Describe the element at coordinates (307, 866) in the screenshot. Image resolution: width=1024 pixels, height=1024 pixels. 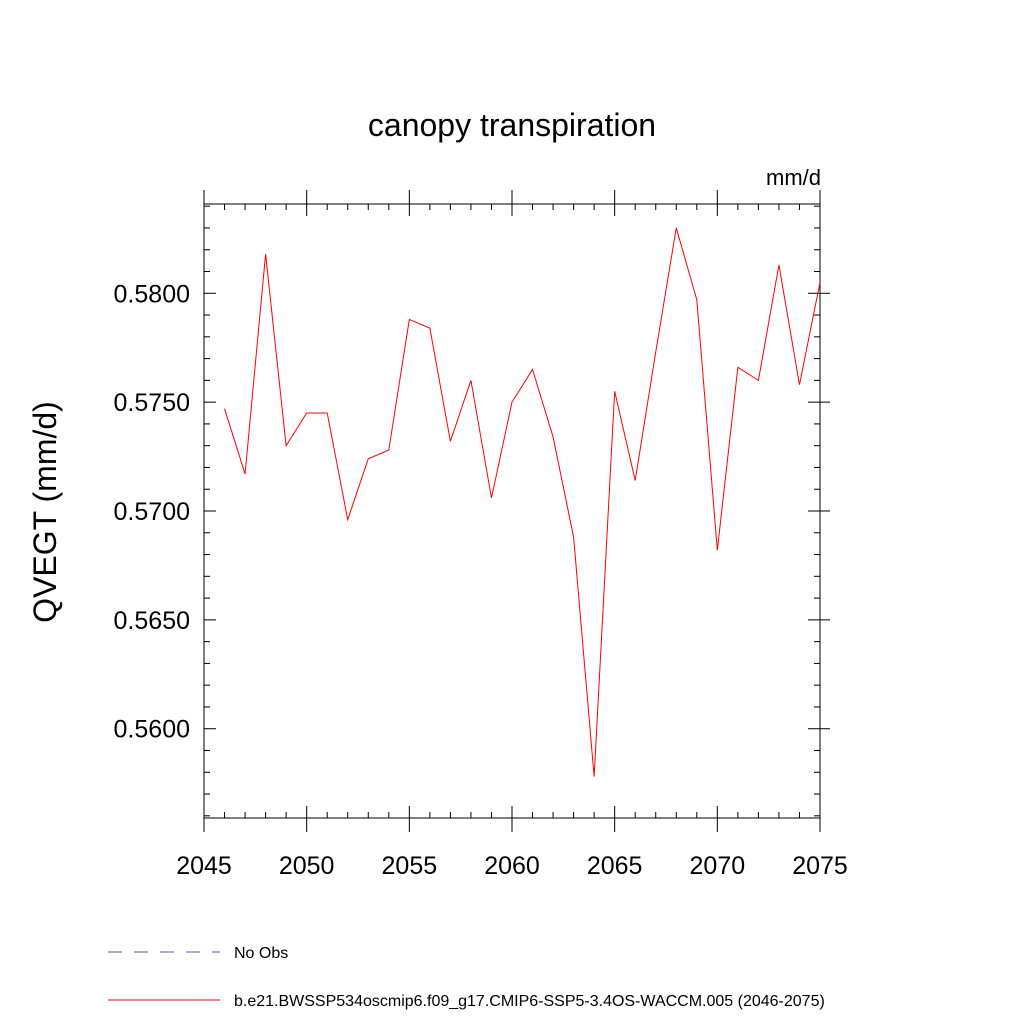
I see `x-tick-label: 2050` at that location.